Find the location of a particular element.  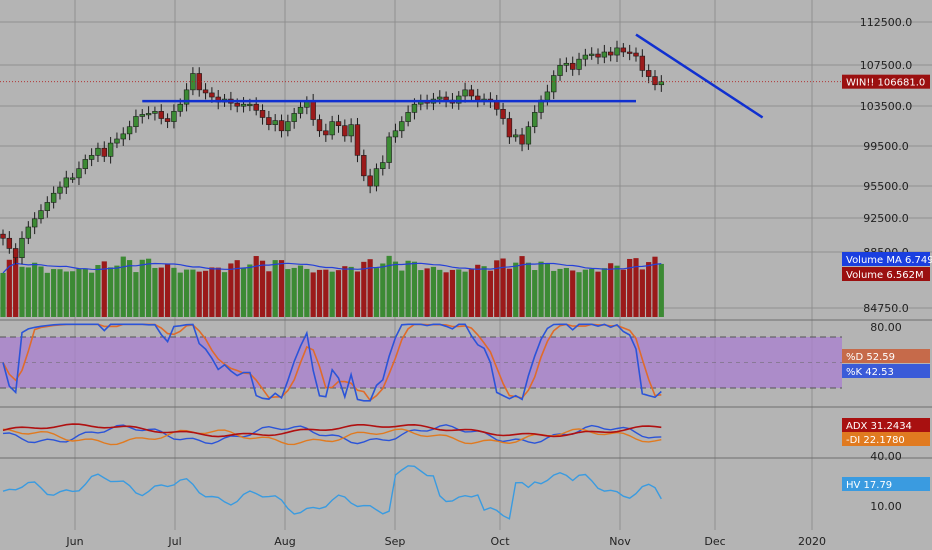

hv-tag-bg is located at coordinates (886, 484).